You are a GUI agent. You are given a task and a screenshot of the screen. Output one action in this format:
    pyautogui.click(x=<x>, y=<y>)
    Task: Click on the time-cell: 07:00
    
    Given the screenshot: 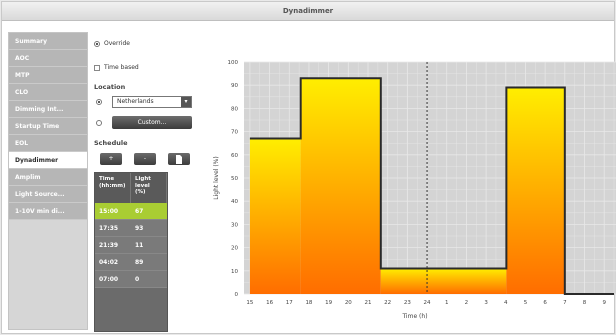 What is the action you would take?
    pyautogui.click(x=109, y=279)
    